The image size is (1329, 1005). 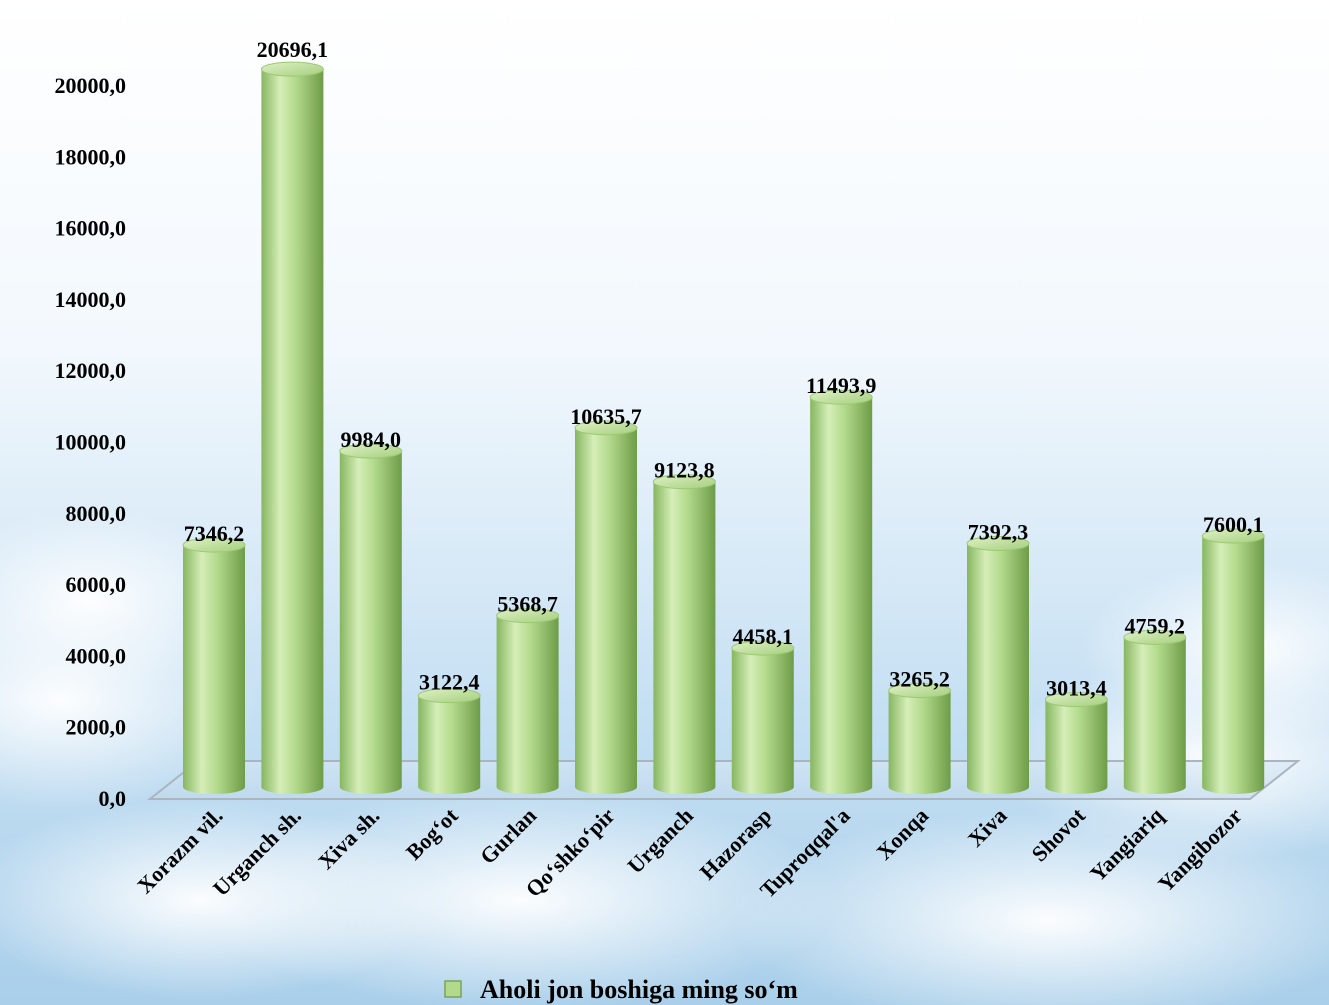 I want to click on y-tick-label: 6000,0, so click(x=96, y=584).